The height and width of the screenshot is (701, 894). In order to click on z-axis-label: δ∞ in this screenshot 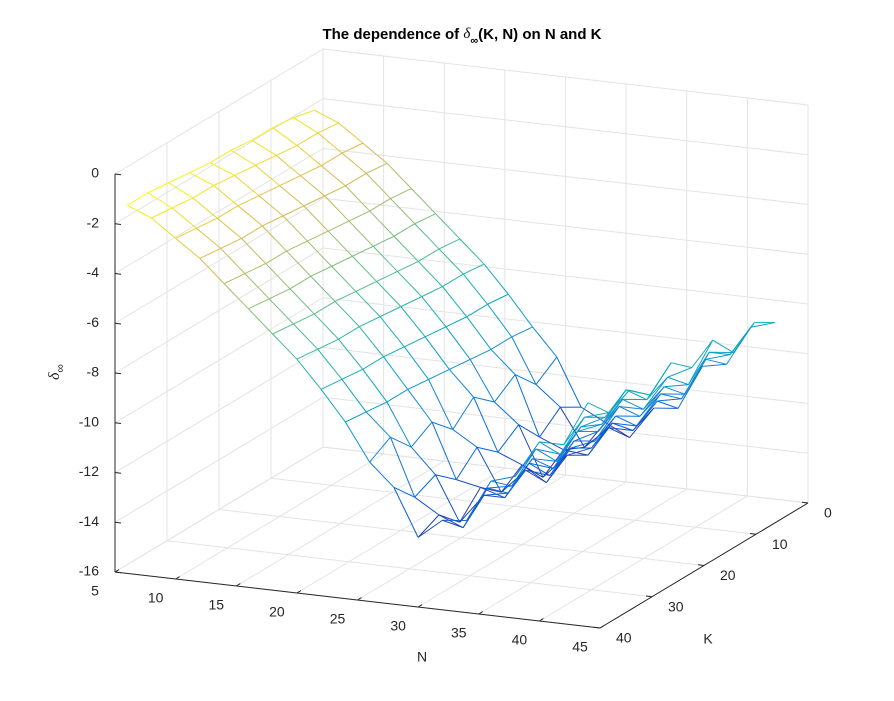, I will do `click(57, 372)`.